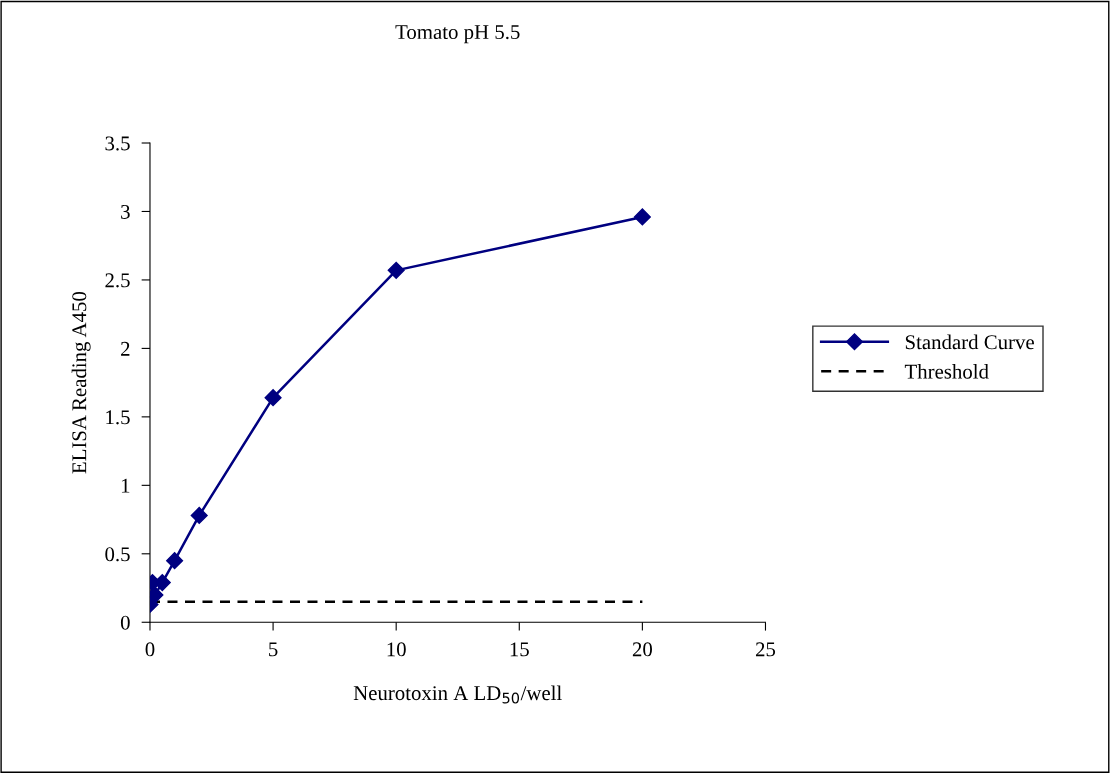 Image resolution: width=1111 pixels, height=773 pixels. Describe the element at coordinates (642, 649) in the screenshot. I see `x-tick-label: 20` at that location.